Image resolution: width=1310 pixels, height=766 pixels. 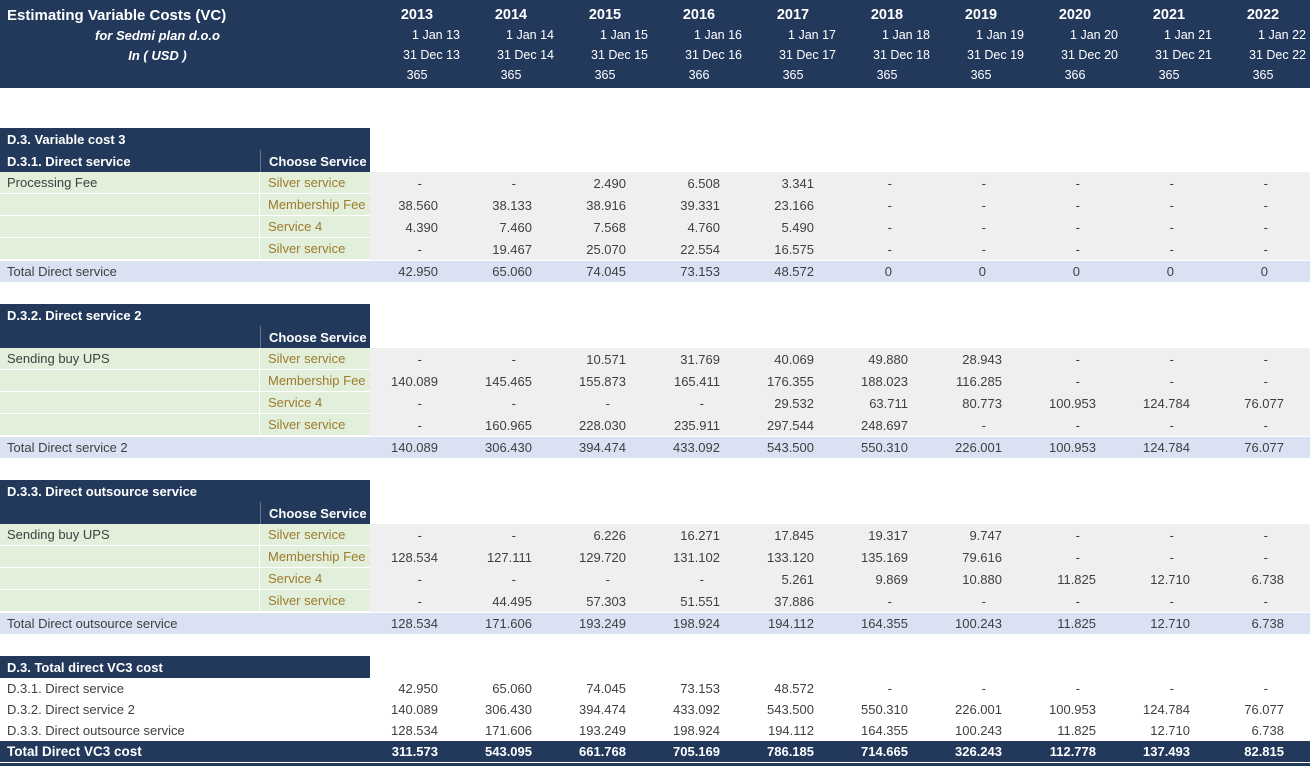 I want to click on section-gap, so click(x=655, y=469).